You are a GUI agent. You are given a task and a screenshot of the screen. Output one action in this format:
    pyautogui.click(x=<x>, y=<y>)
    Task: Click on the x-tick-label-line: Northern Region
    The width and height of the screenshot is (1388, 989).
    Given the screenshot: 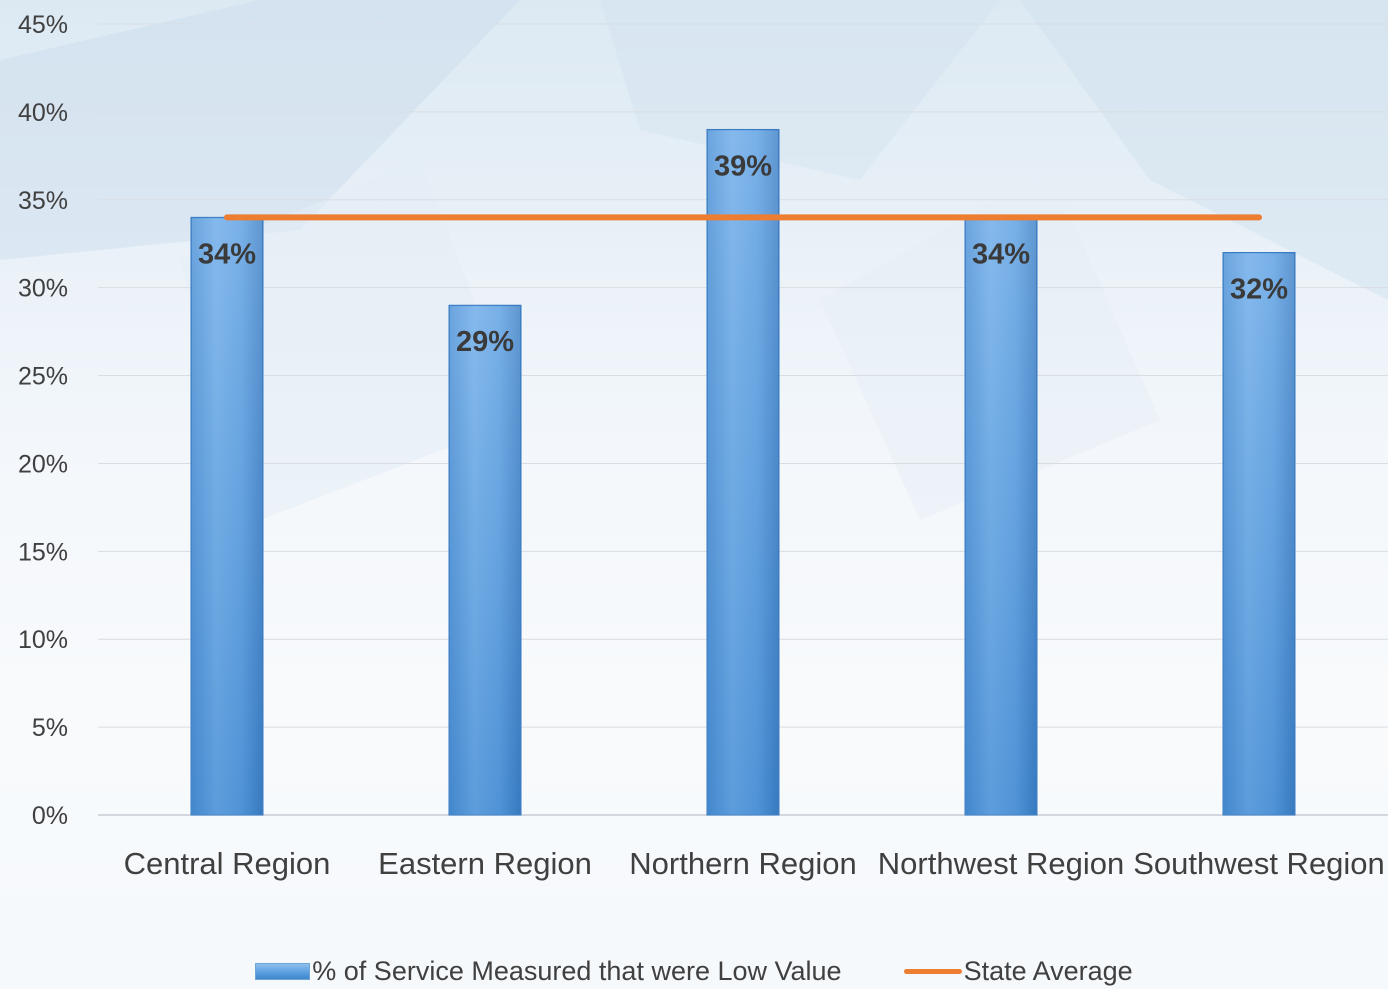 What is the action you would take?
    pyautogui.click(x=742, y=863)
    